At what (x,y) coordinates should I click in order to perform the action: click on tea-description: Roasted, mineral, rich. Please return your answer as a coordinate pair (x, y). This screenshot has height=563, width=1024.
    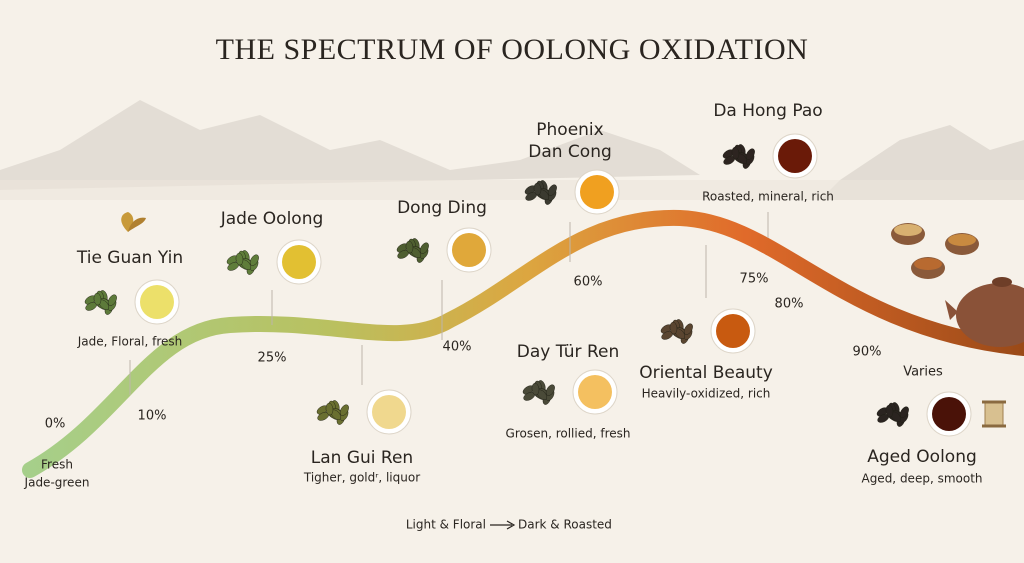
    Looking at the image, I should click on (768, 197).